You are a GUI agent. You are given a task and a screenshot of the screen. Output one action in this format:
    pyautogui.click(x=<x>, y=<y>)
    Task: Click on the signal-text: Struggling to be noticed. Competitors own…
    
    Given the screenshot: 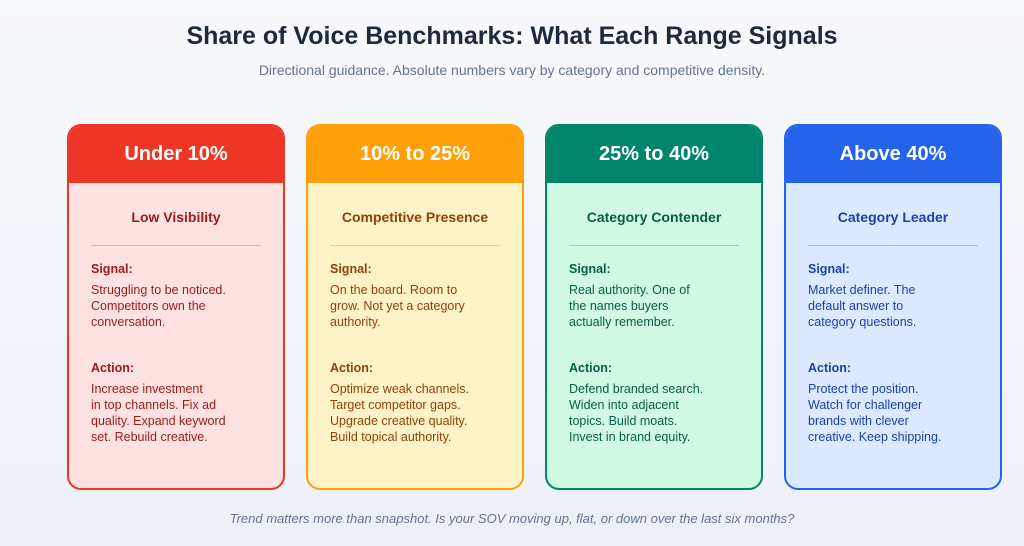 What is the action you would take?
    pyautogui.click(x=187, y=306)
    